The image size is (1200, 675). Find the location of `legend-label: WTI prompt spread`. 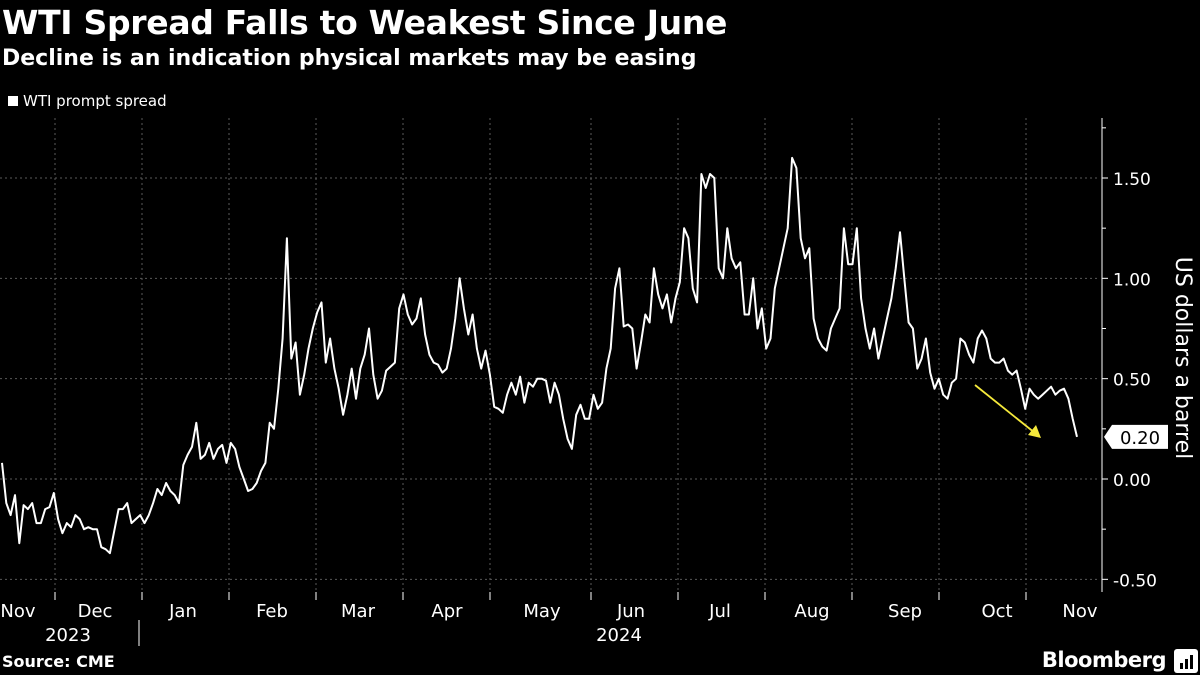

legend-label: WTI prompt spread is located at coordinates (95, 101).